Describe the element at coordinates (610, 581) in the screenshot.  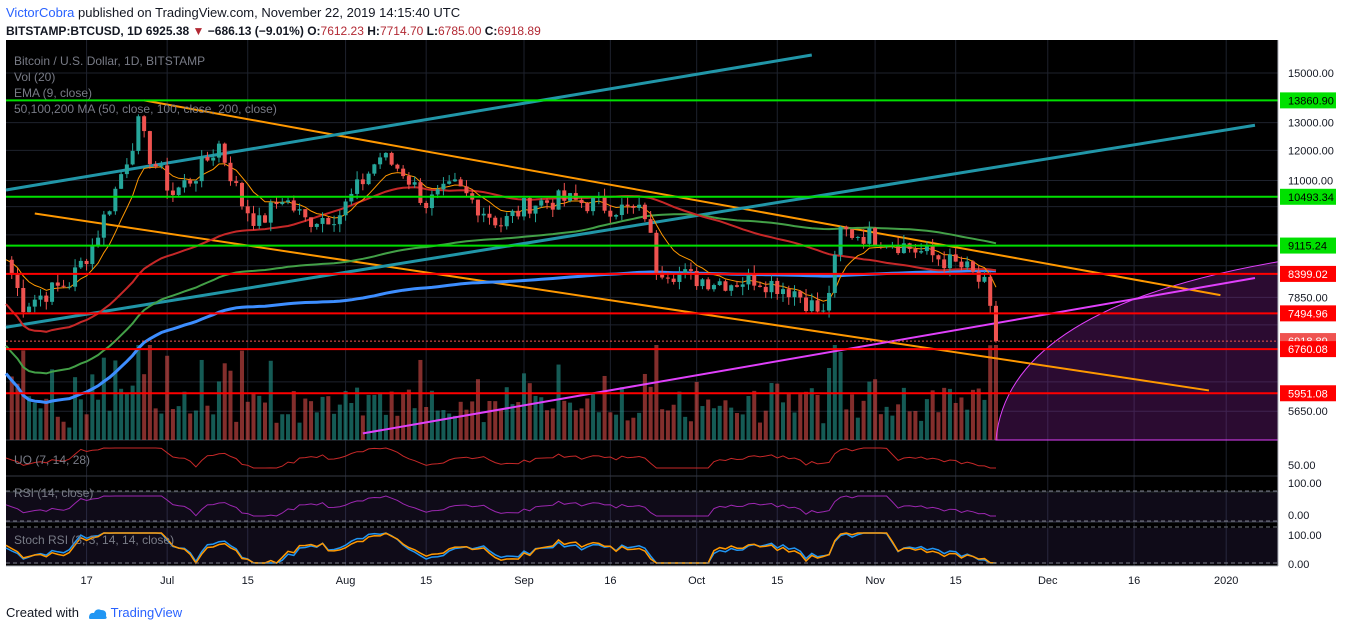
I see `x-tick-label: 16` at that location.